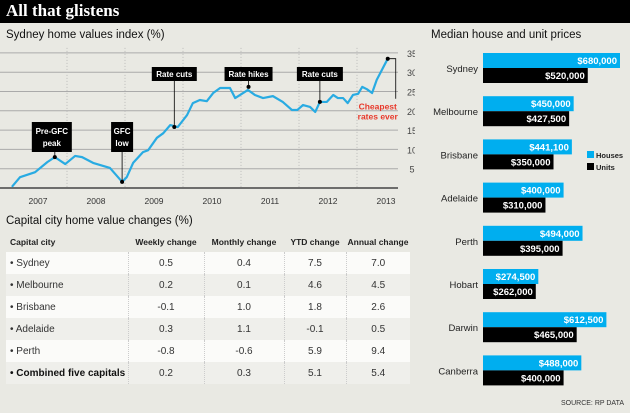  Describe the element at coordinates (551, 104) in the screenshot. I see `bar-value-label: $450,000` at that location.